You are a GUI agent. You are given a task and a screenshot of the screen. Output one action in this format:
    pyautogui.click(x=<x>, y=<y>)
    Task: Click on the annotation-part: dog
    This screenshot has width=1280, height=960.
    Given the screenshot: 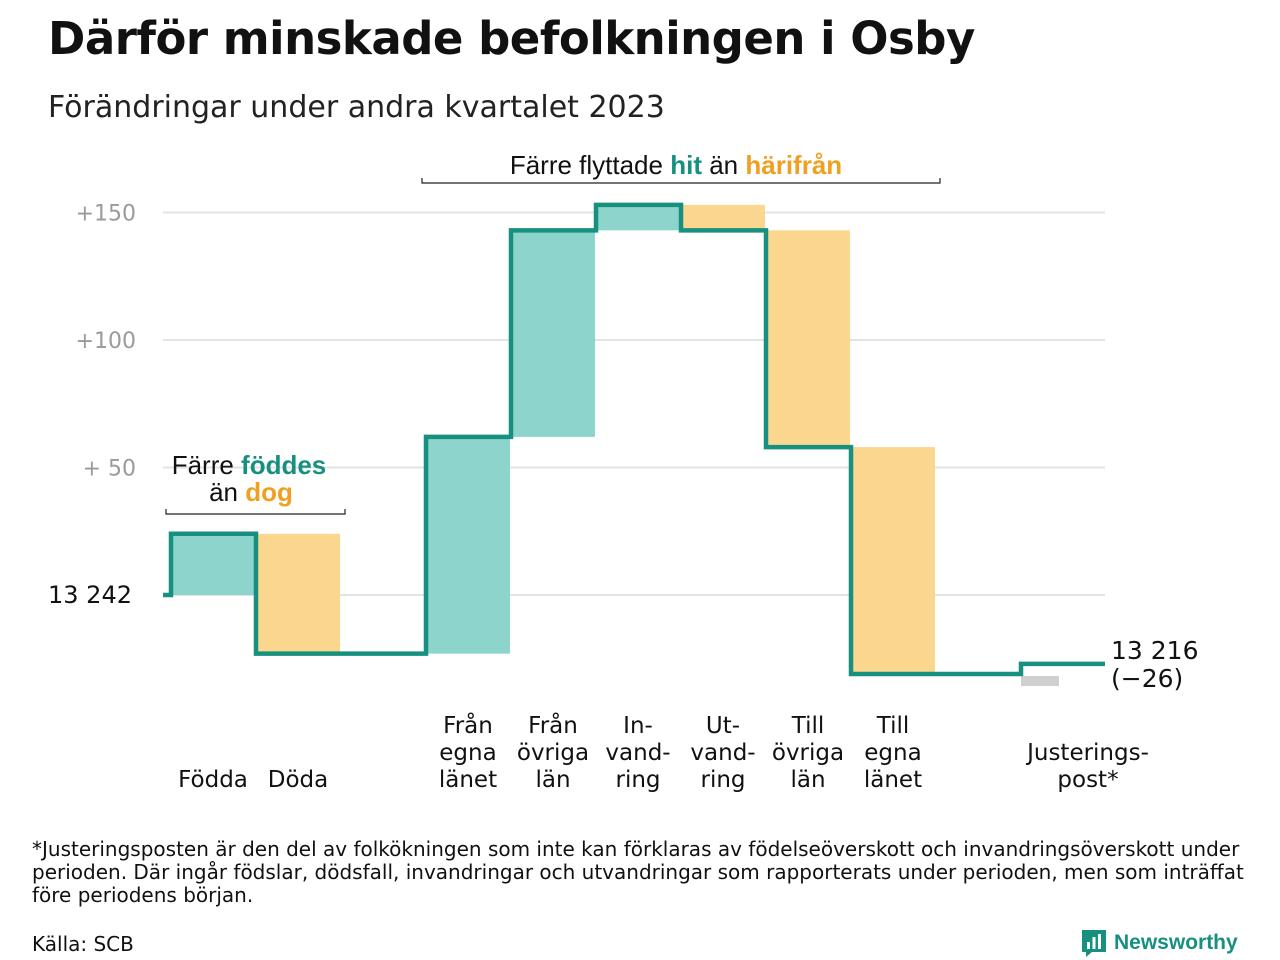 What is the action you would take?
    pyautogui.click(x=269, y=492)
    